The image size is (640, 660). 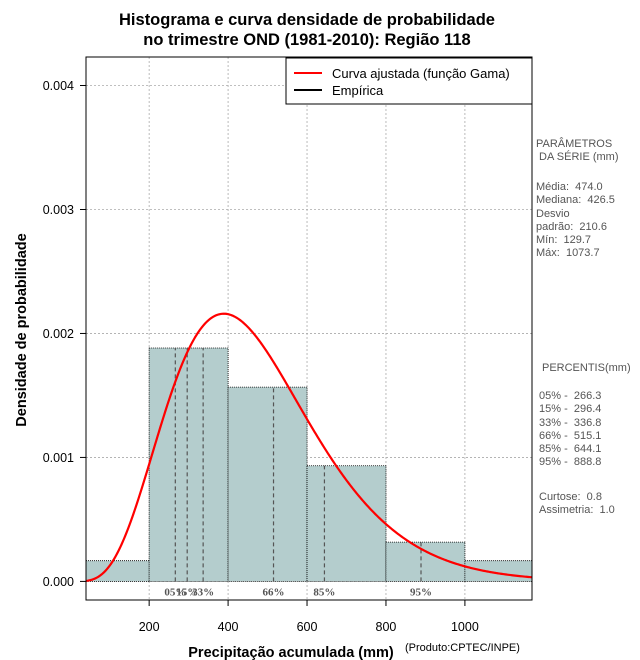 What do you see at coordinates (22, 329) in the screenshot?
I see `y-axis-label: Densidade de probabilidade` at bounding box center [22, 329].